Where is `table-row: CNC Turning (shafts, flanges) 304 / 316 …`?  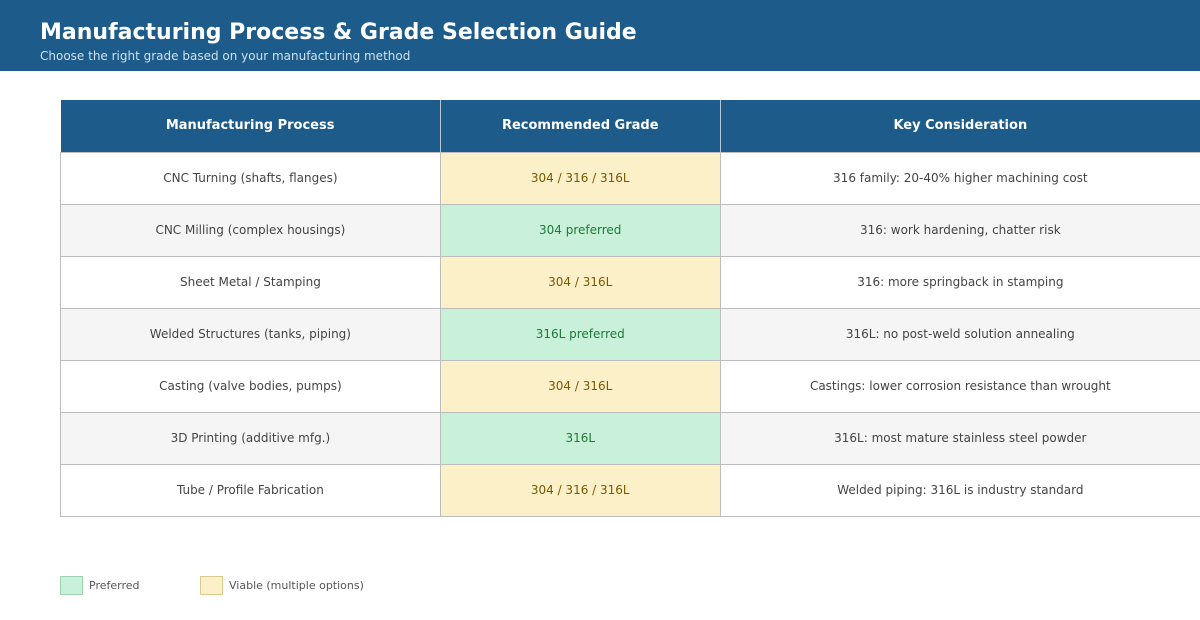
table-row: CNC Turning (shafts, flanges) 304 / 316 … is located at coordinates (630, 178).